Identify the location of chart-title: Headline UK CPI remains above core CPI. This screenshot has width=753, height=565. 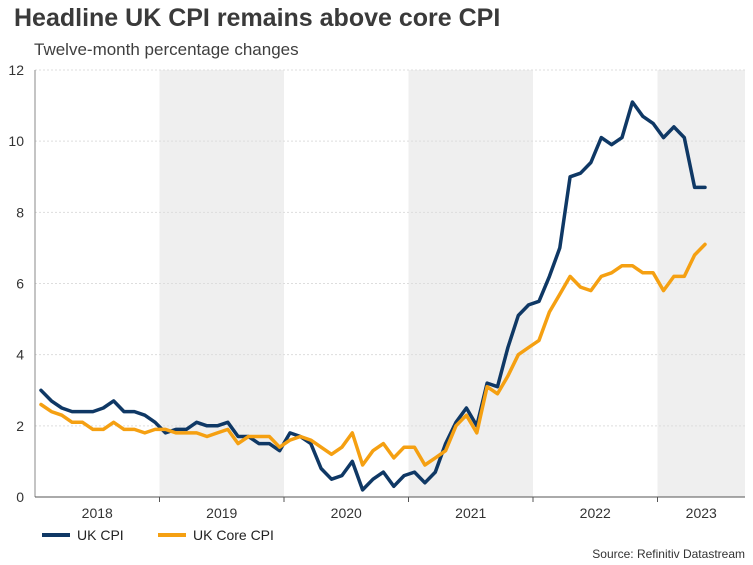
(257, 18).